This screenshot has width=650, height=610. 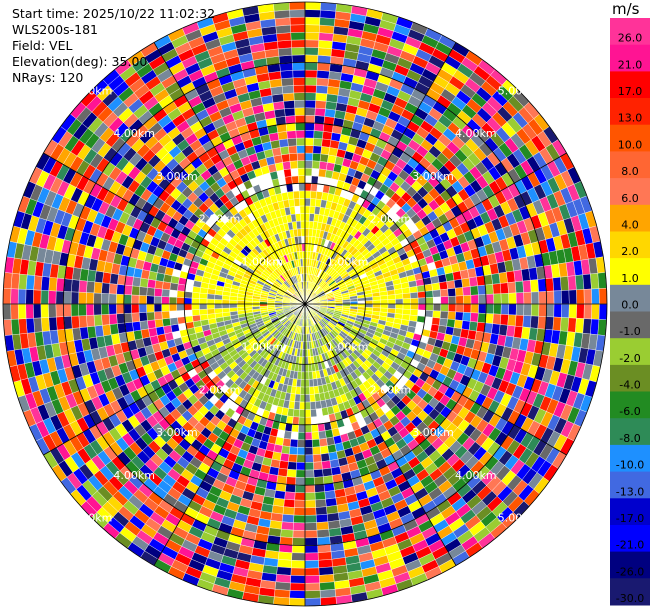 What do you see at coordinates (177, 176) in the screenshot?
I see `range-ring-label: 3.00km` at bounding box center [177, 176].